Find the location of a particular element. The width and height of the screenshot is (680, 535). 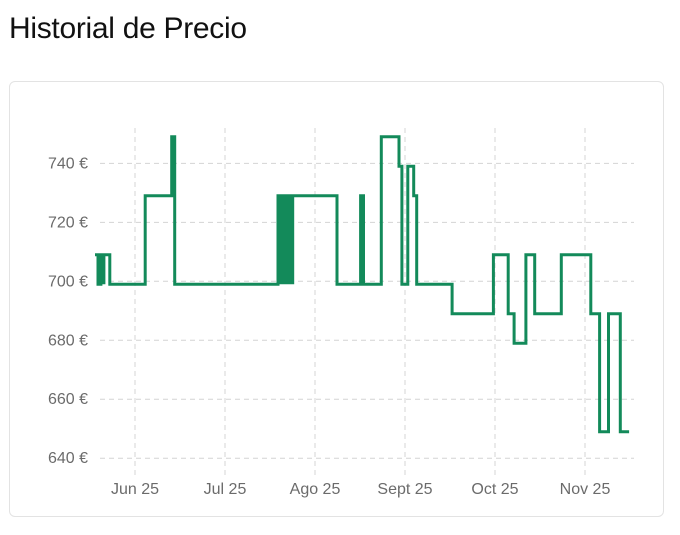

page-title: Historial de Precio is located at coordinates (128, 28).